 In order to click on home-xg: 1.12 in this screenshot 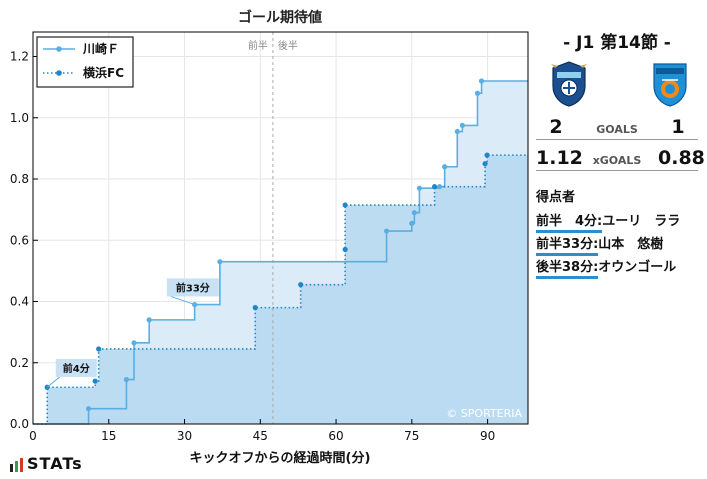, I will do `click(559, 158)`.